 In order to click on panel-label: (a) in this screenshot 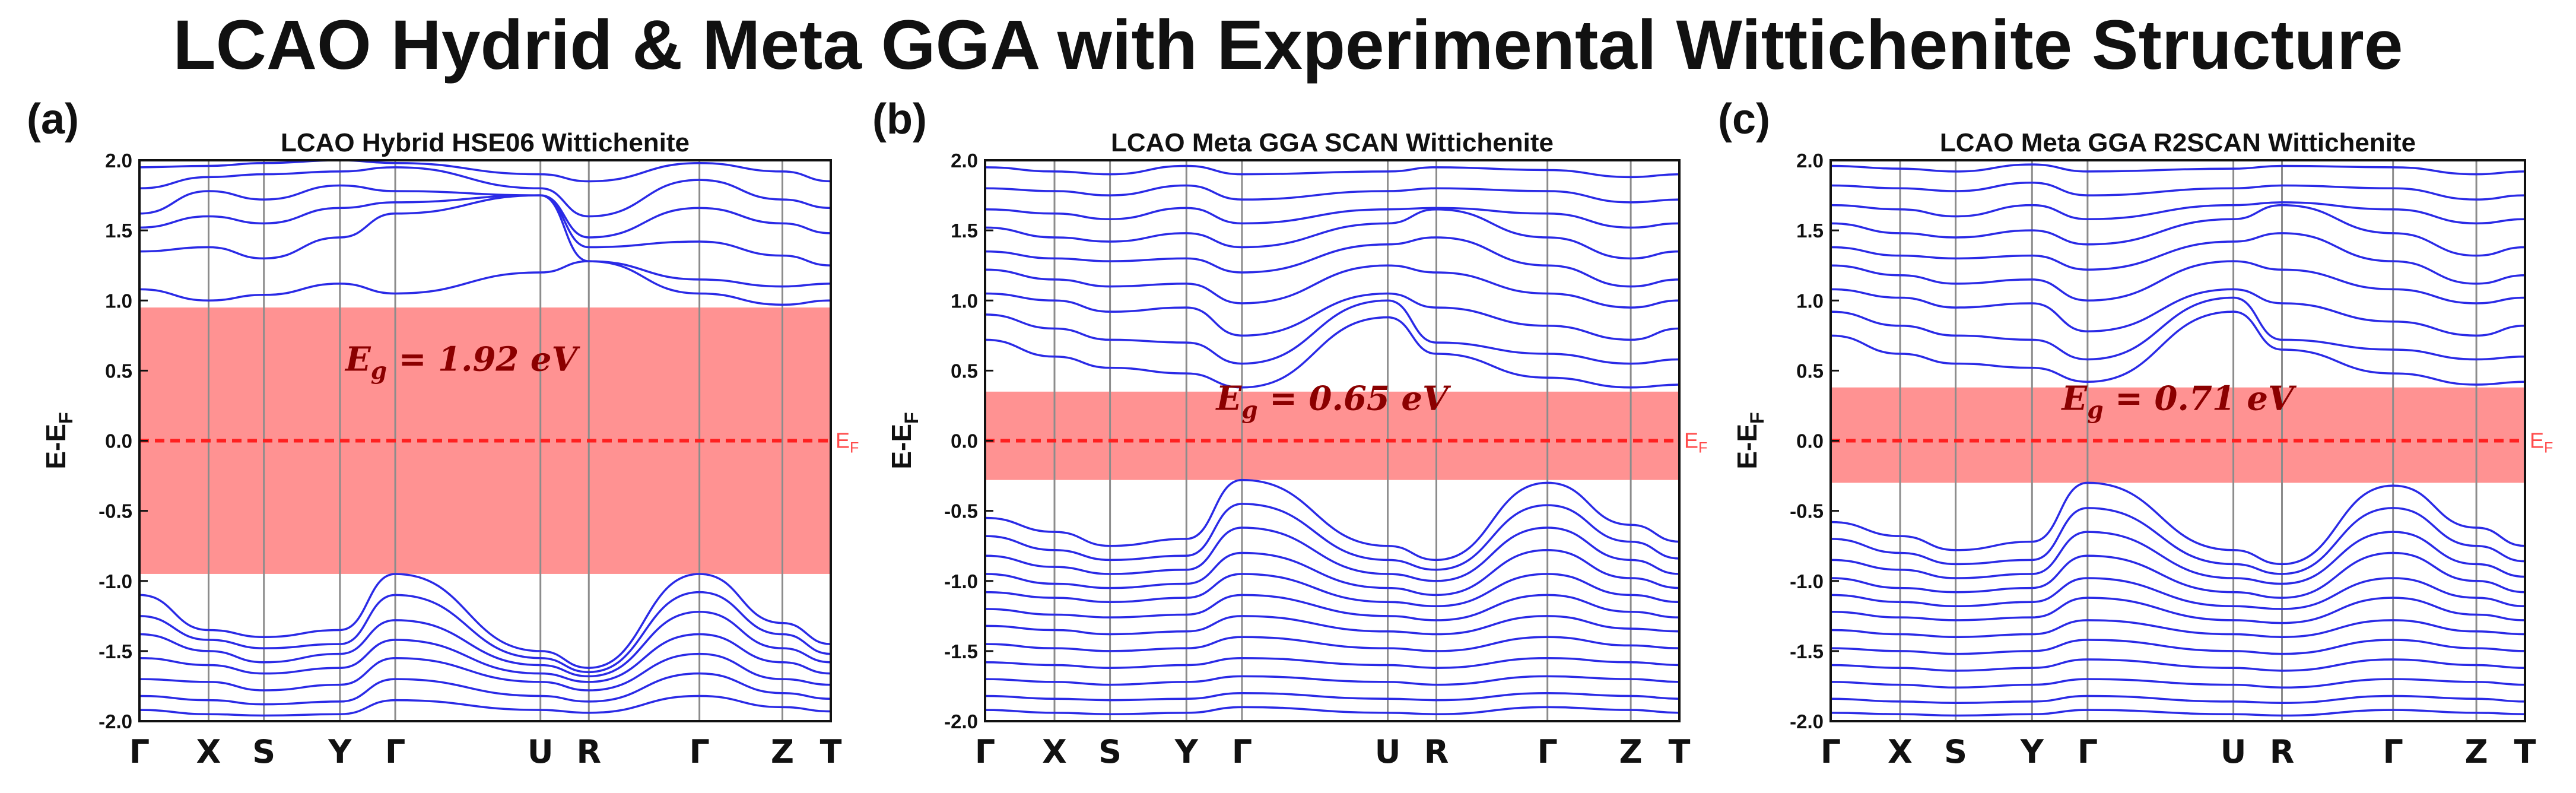, I will do `click(53, 119)`.